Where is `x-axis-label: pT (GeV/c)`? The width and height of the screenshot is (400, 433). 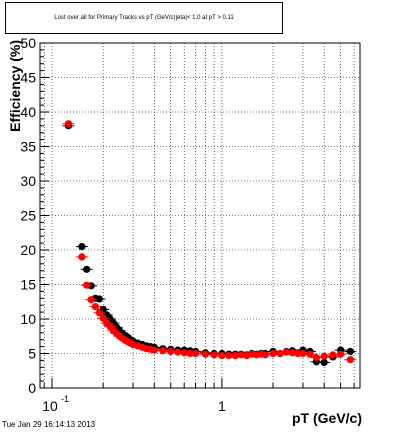
x-axis-label: pT (GeV/c) is located at coordinates (327, 418).